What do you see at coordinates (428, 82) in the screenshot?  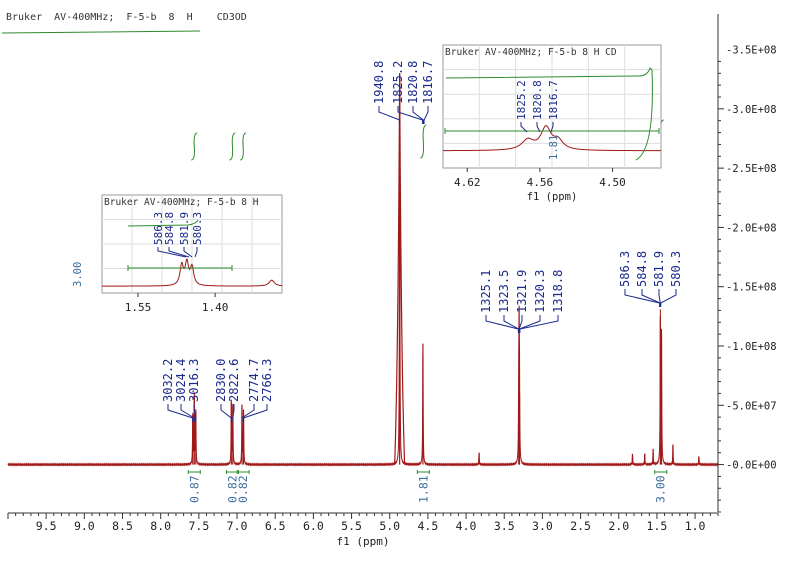 I see `peak-label: 1816.7` at bounding box center [428, 82].